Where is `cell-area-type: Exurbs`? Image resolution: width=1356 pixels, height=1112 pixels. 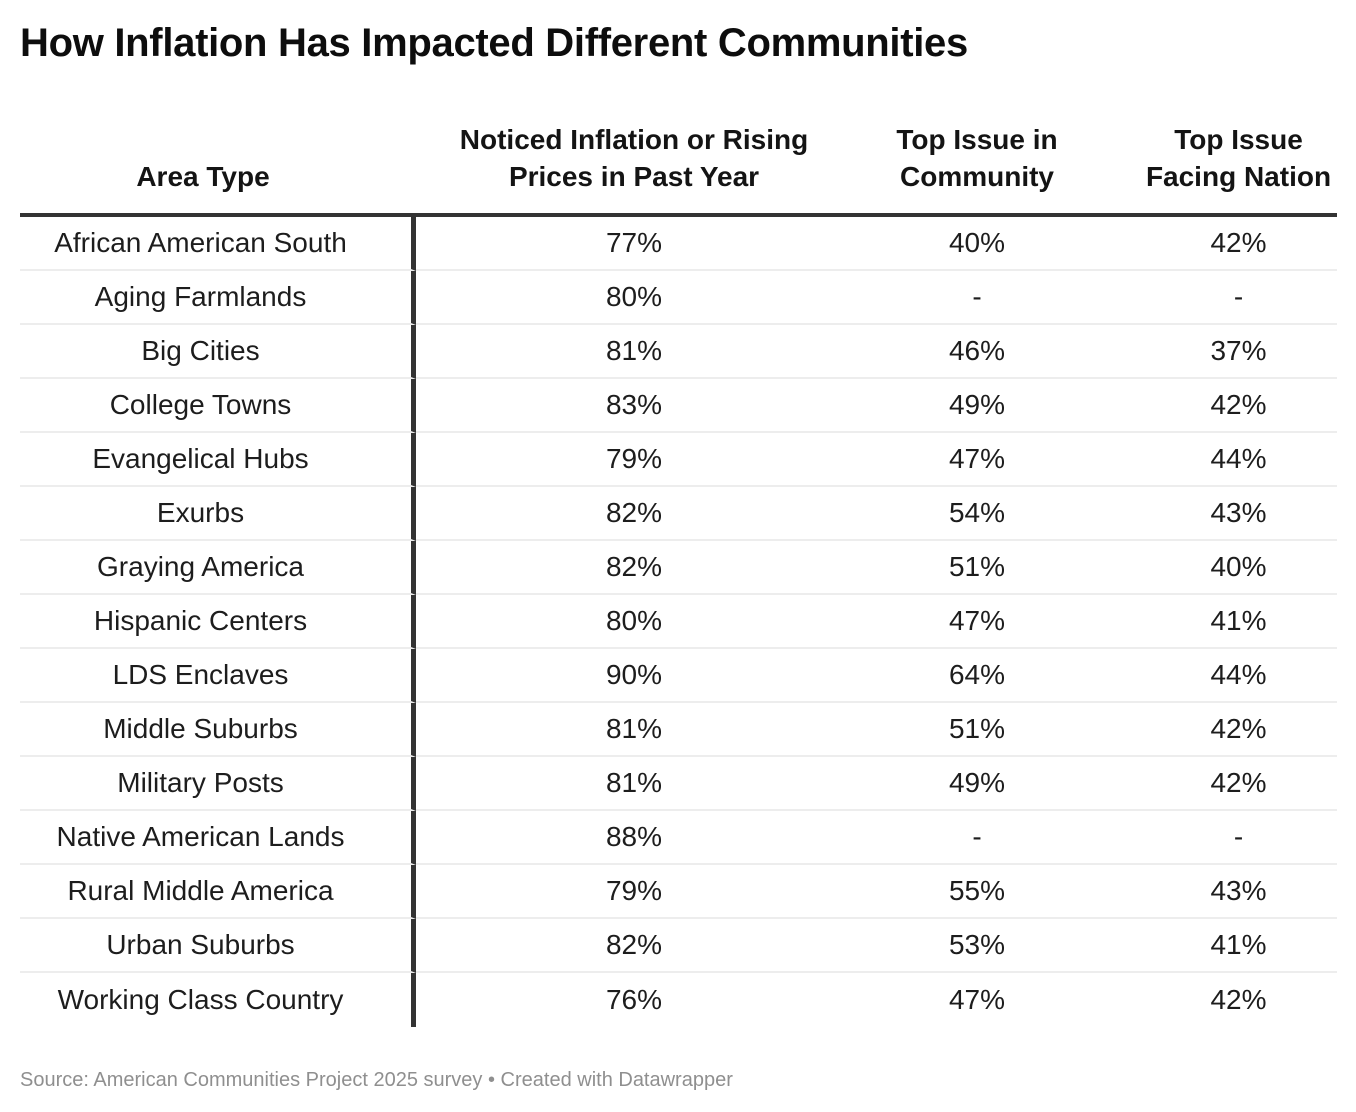
cell-area-type: Exurbs is located at coordinates (218, 514).